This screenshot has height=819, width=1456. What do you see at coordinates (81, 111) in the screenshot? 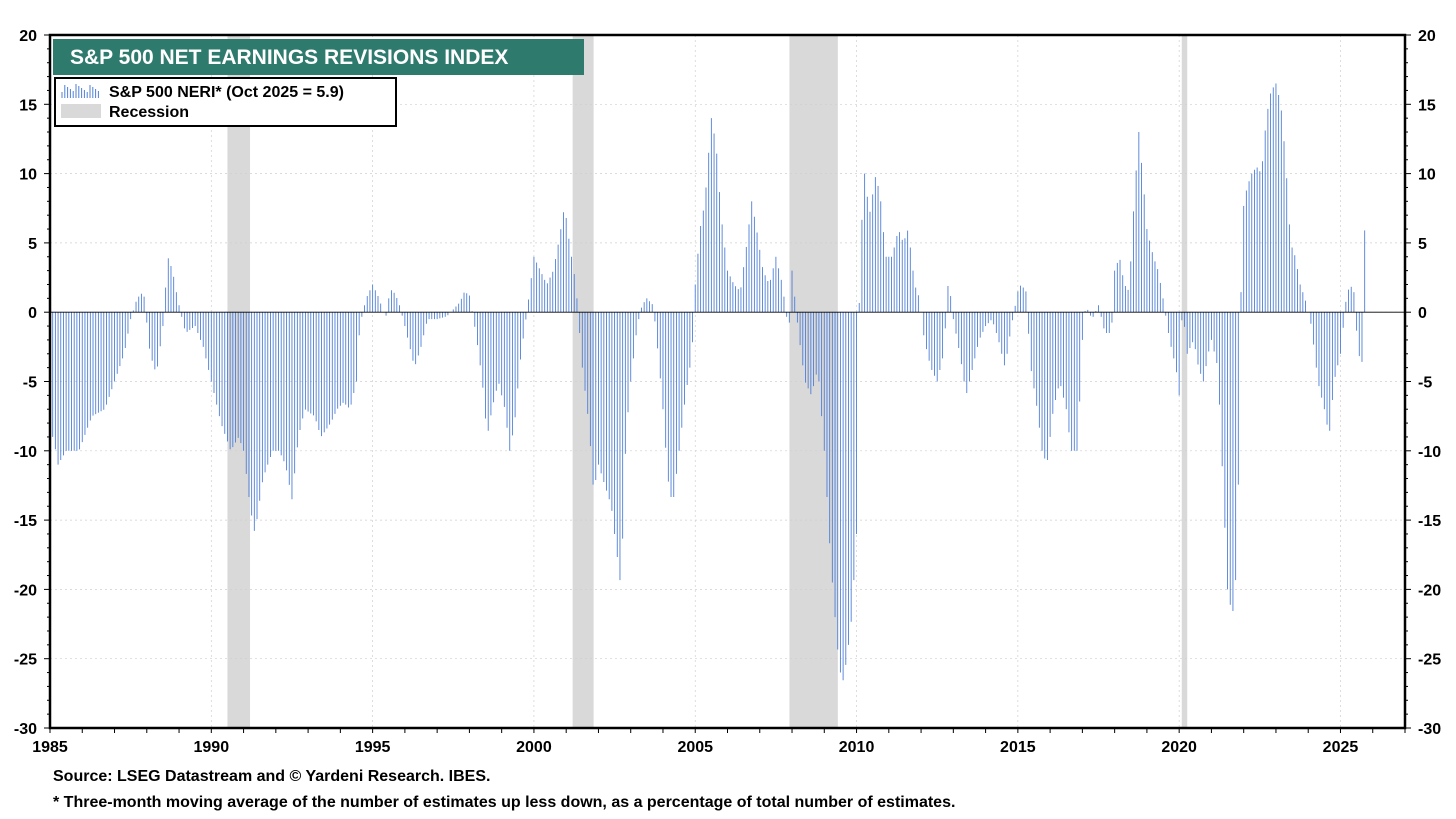
I see `legend-swatch-recession` at bounding box center [81, 111].